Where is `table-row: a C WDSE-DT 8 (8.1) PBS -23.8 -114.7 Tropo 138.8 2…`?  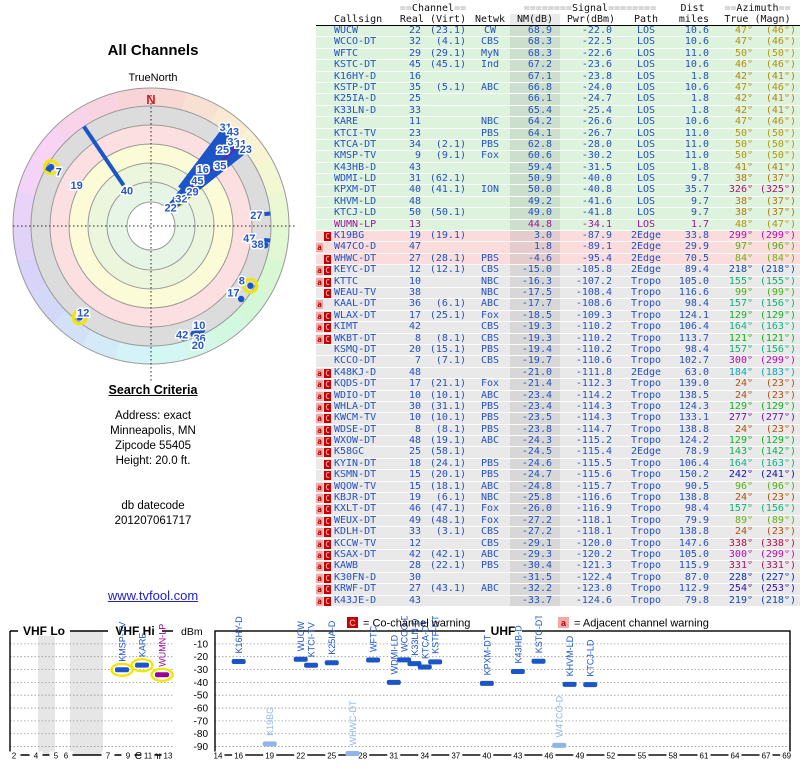 table-row: a C WDSE-DT 8 (8.1) PBS -23.8 -114.7 Tropo 138.8 2… is located at coordinates (558, 430).